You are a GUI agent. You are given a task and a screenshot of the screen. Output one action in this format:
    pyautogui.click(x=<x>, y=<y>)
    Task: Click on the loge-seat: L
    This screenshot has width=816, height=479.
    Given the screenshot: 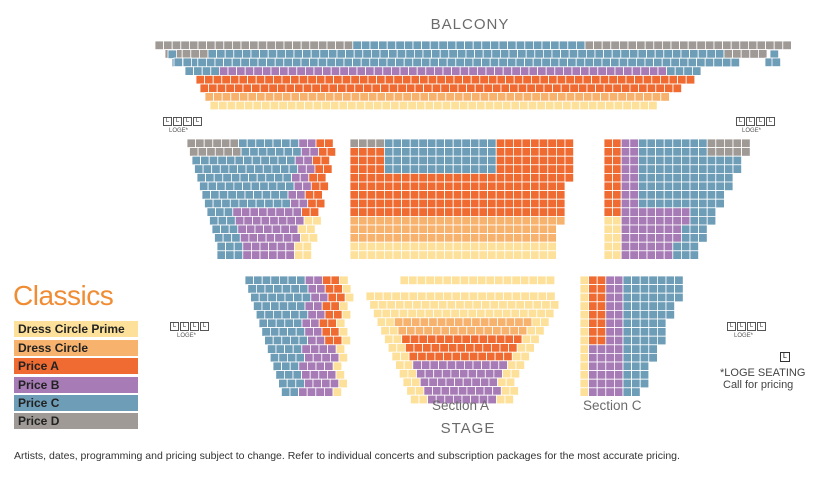 What is the action you would take?
    pyautogui.click(x=761, y=326)
    